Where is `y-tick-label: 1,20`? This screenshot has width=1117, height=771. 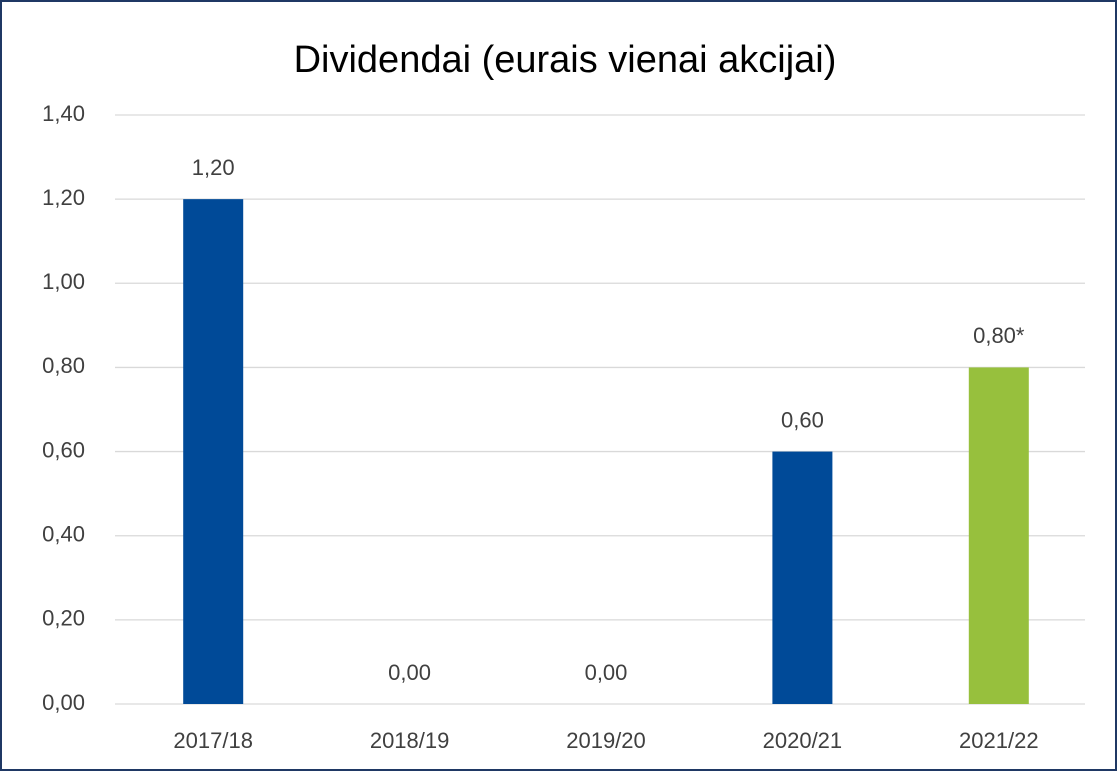 y-tick-label: 1,20 is located at coordinates (63, 197).